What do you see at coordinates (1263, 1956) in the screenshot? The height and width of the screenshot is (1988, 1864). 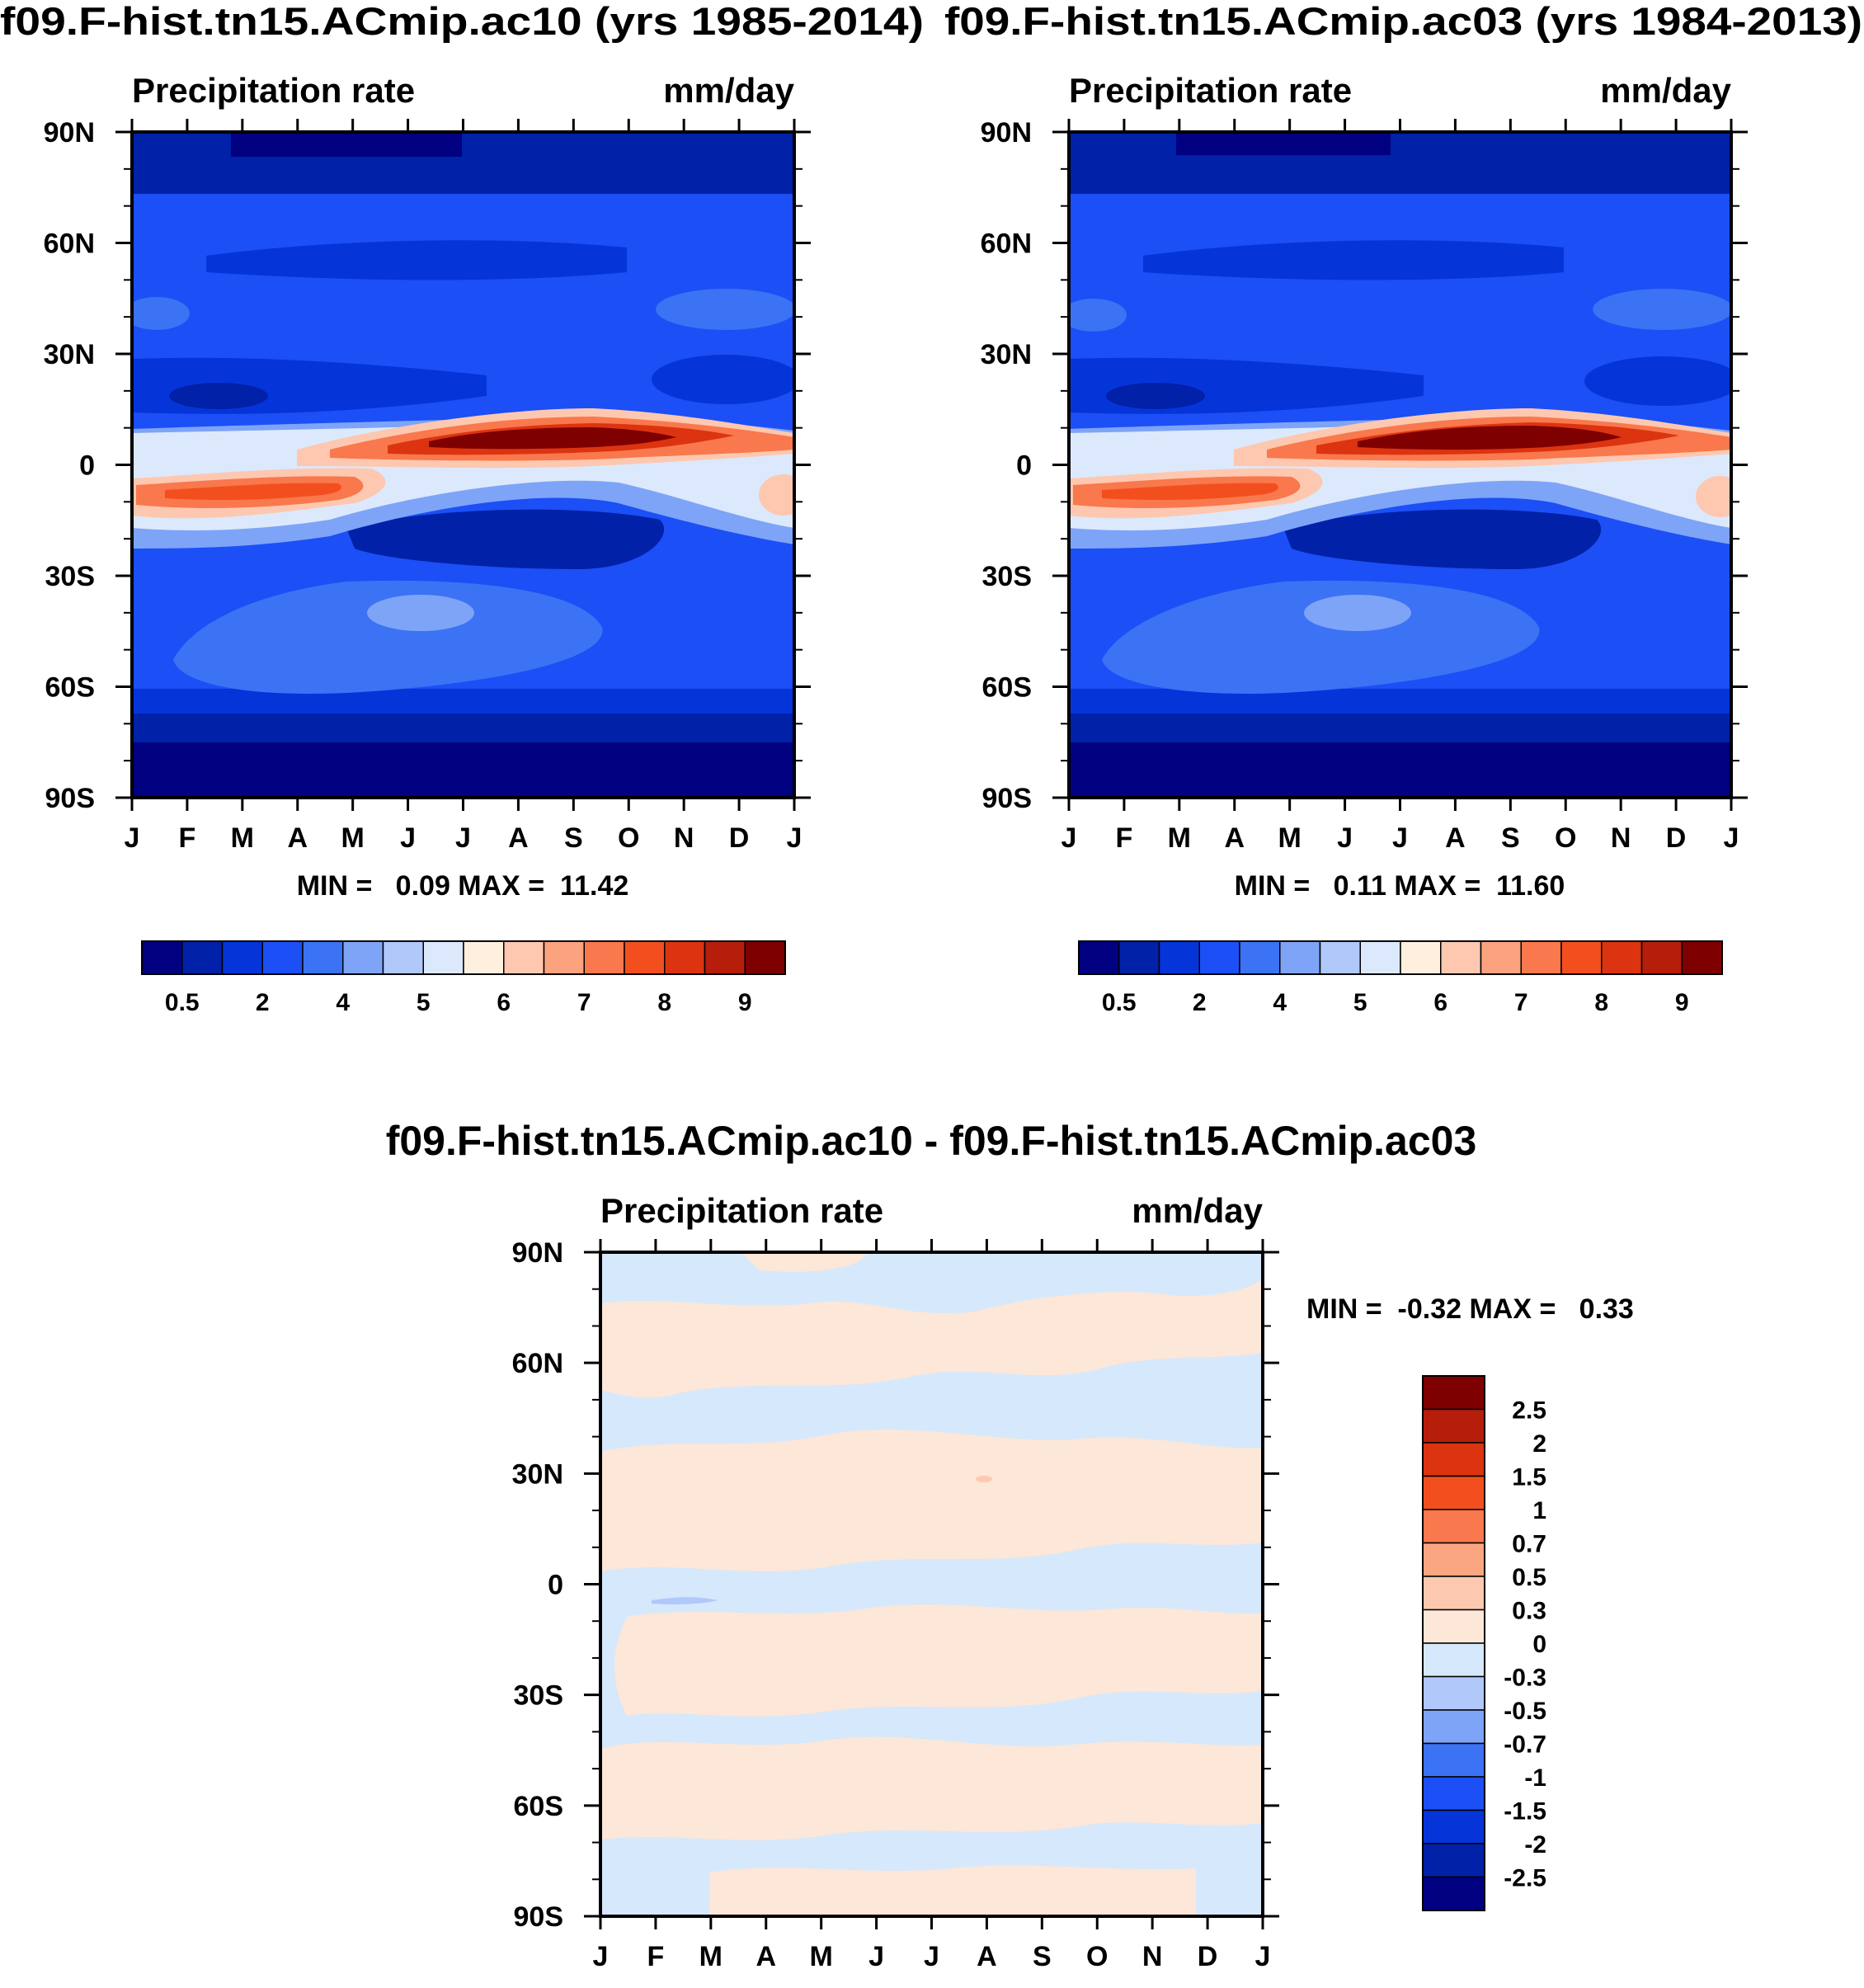 I see `panel3-xtick-label: J` at bounding box center [1263, 1956].